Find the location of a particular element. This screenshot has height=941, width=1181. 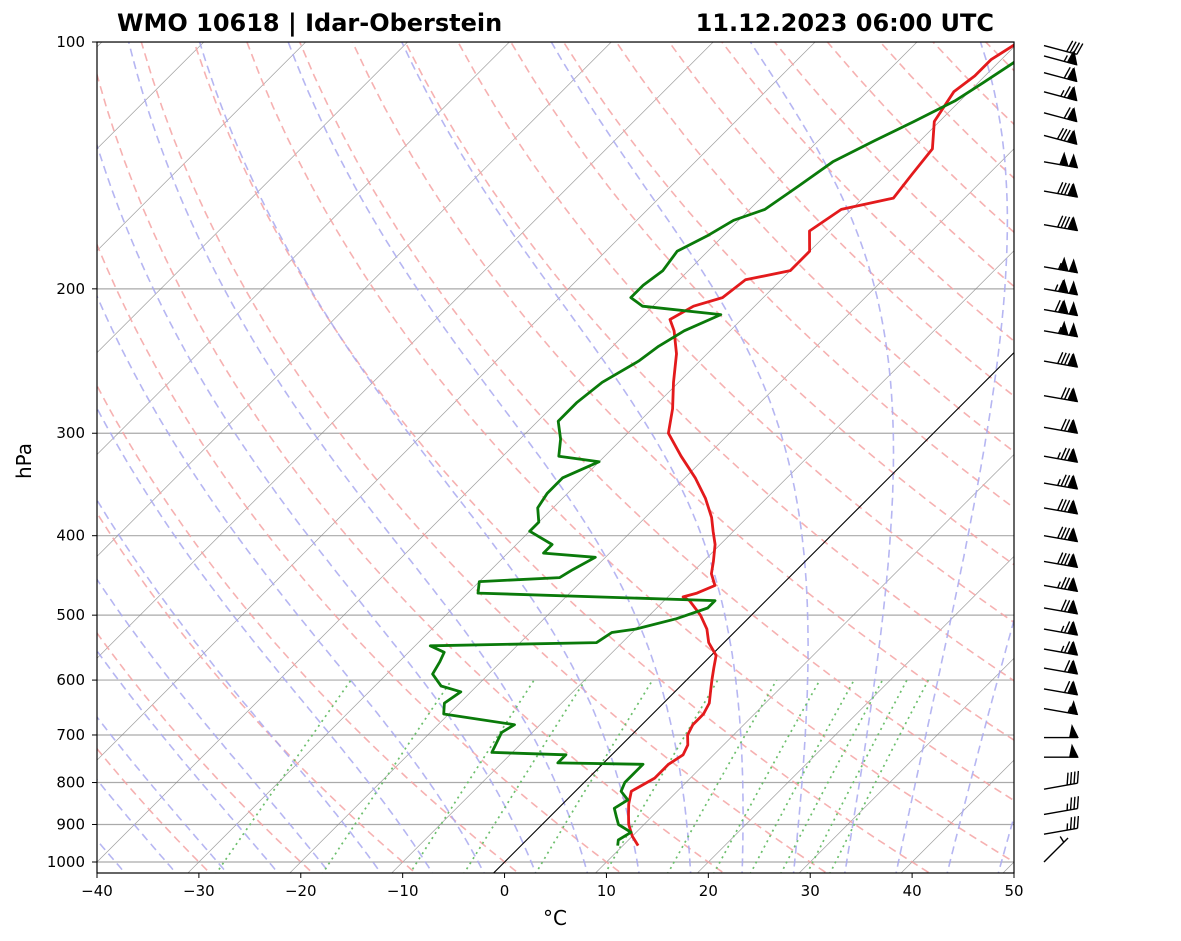

x-tick-label: 0 is located at coordinates (505, 891).